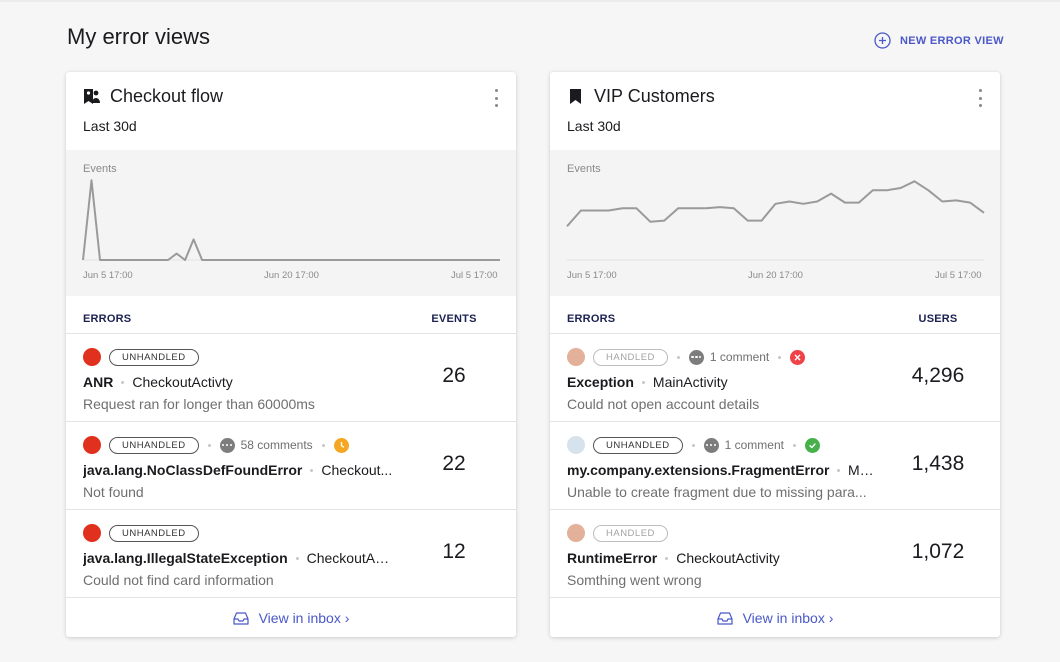 This screenshot has height=662, width=1060. Describe the element at coordinates (238, 382) in the screenshot. I see `error-title-line: ANR CheckoutActivty` at that location.